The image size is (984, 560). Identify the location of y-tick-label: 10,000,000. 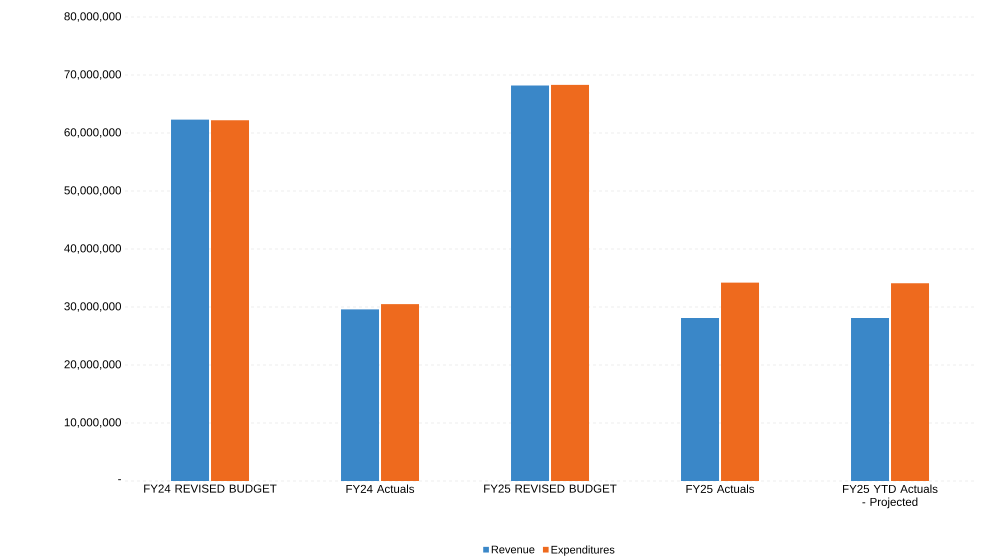
(93, 423).